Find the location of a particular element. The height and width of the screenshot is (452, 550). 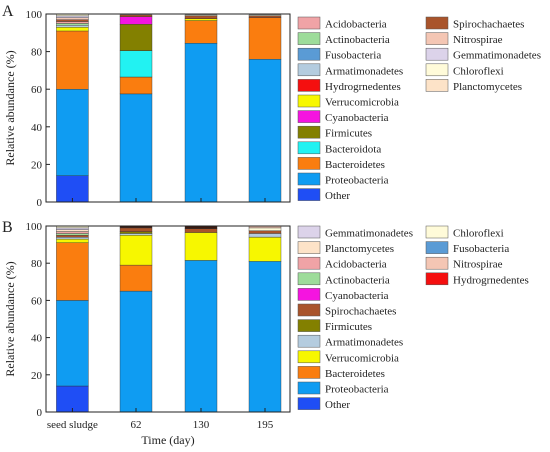

ylabel-a: Relative abundance (%) is located at coordinates (10, 107).